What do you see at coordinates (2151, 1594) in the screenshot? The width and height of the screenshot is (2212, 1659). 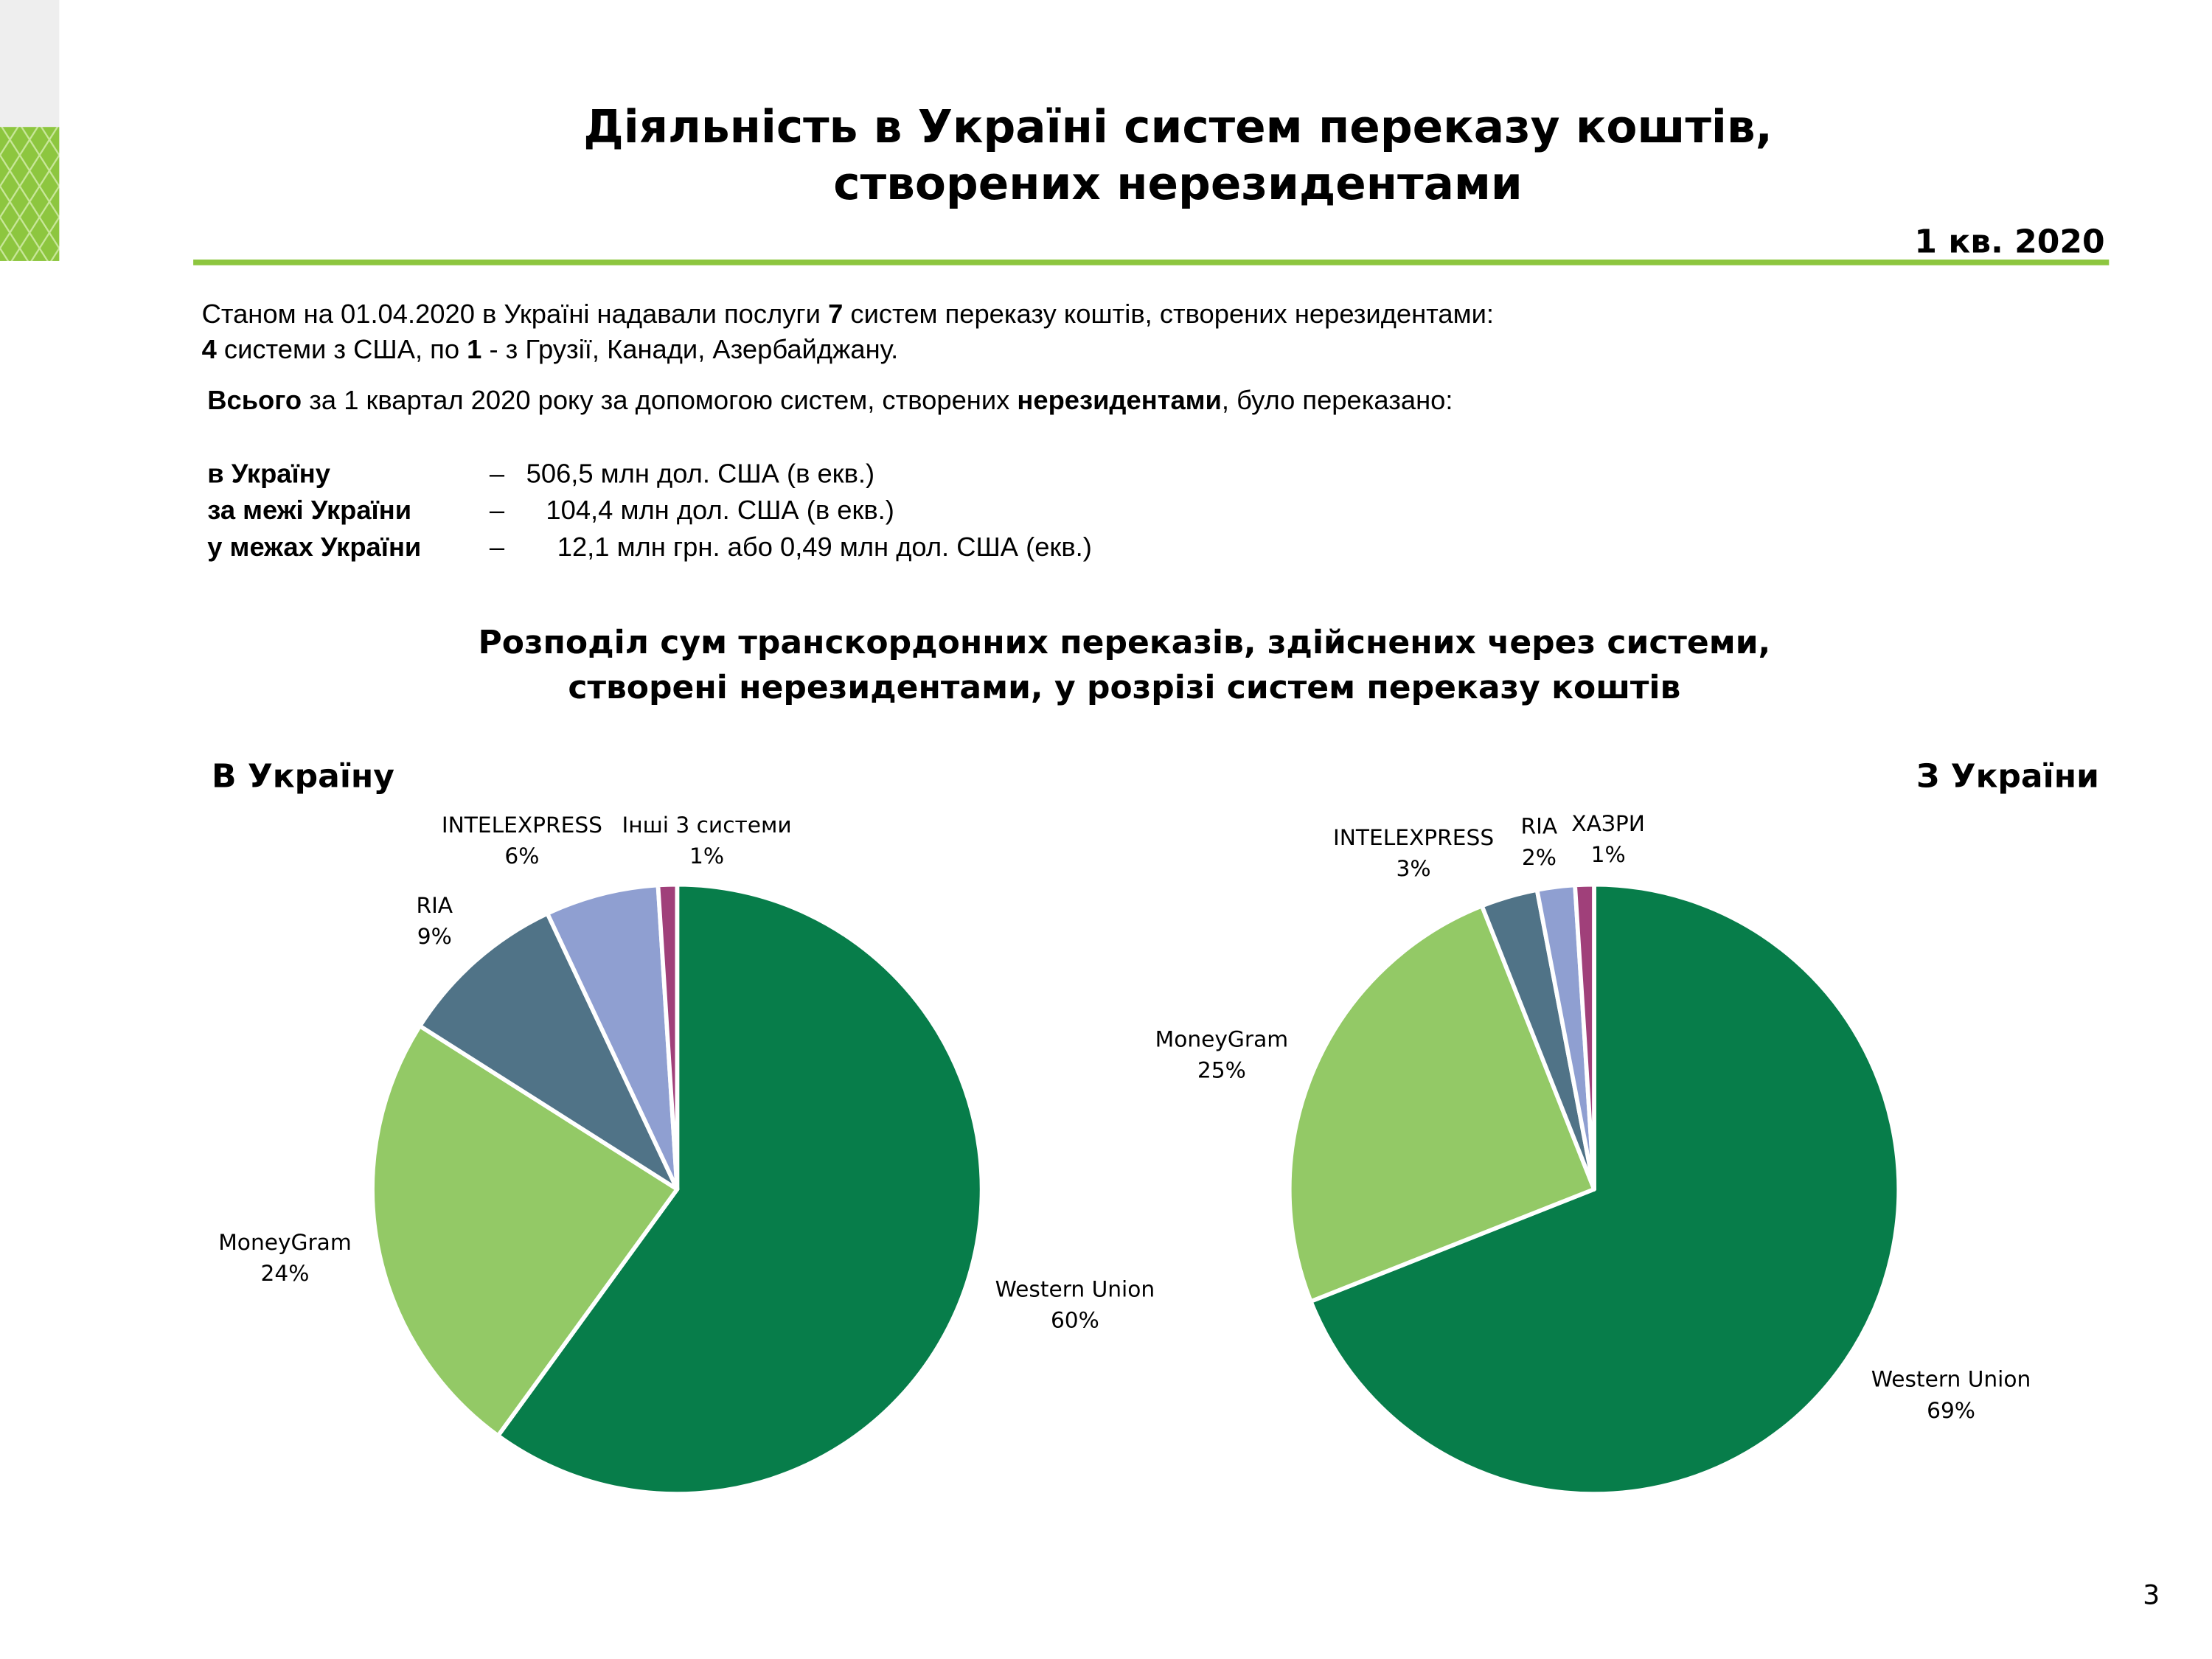 I see `page-number: 3` at bounding box center [2151, 1594].